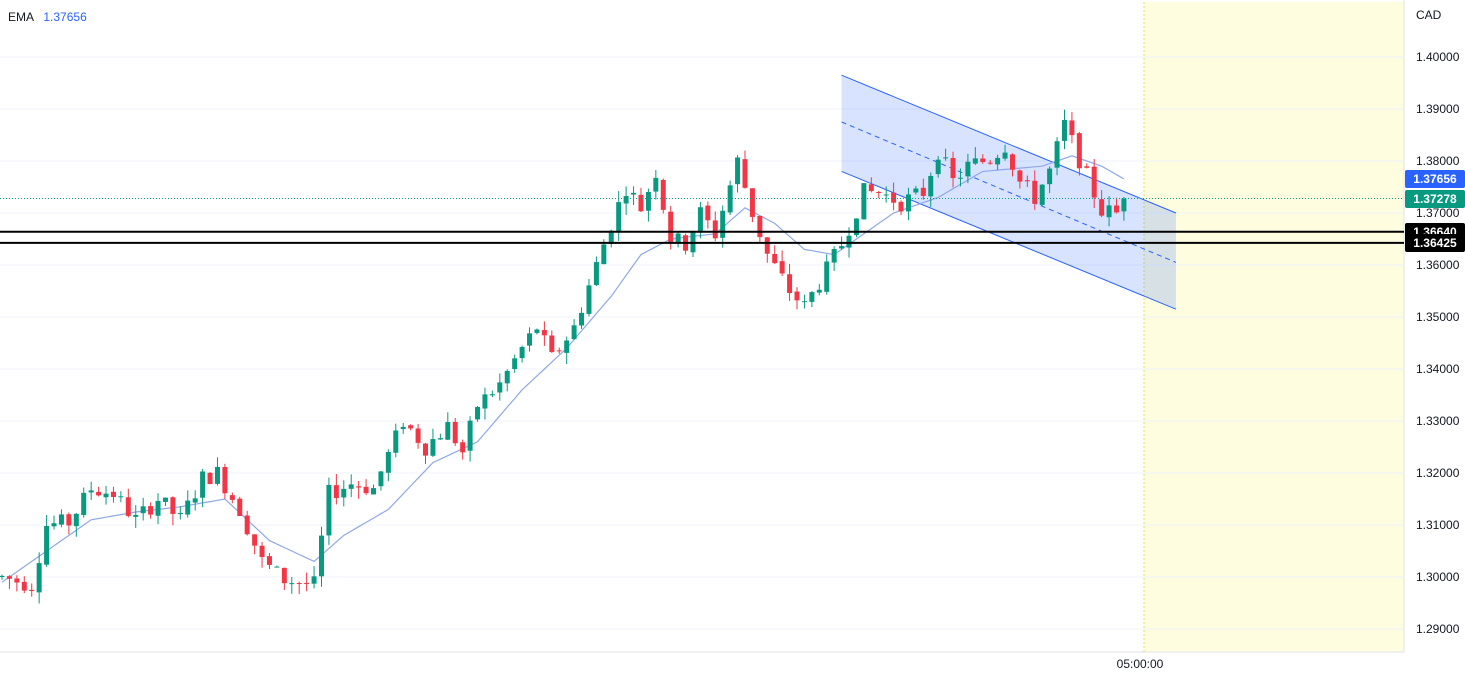  Describe the element at coordinates (1438, 525) in the screenshot. I see `price-tick-label: 1.31000` at that location.